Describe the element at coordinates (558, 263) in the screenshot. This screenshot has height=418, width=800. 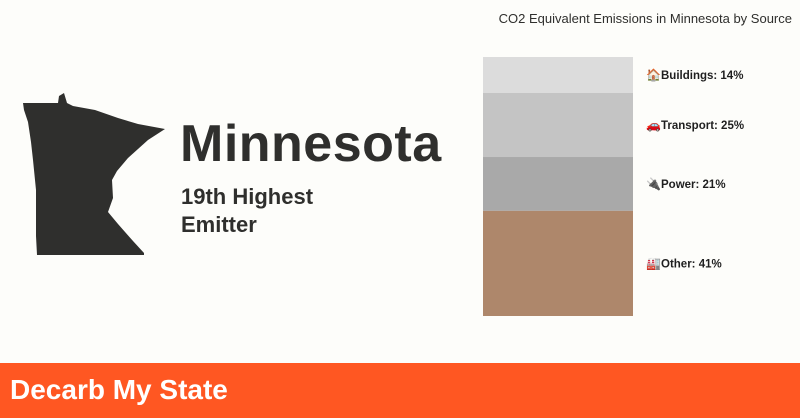
I see `bar-segment-other` at that location.